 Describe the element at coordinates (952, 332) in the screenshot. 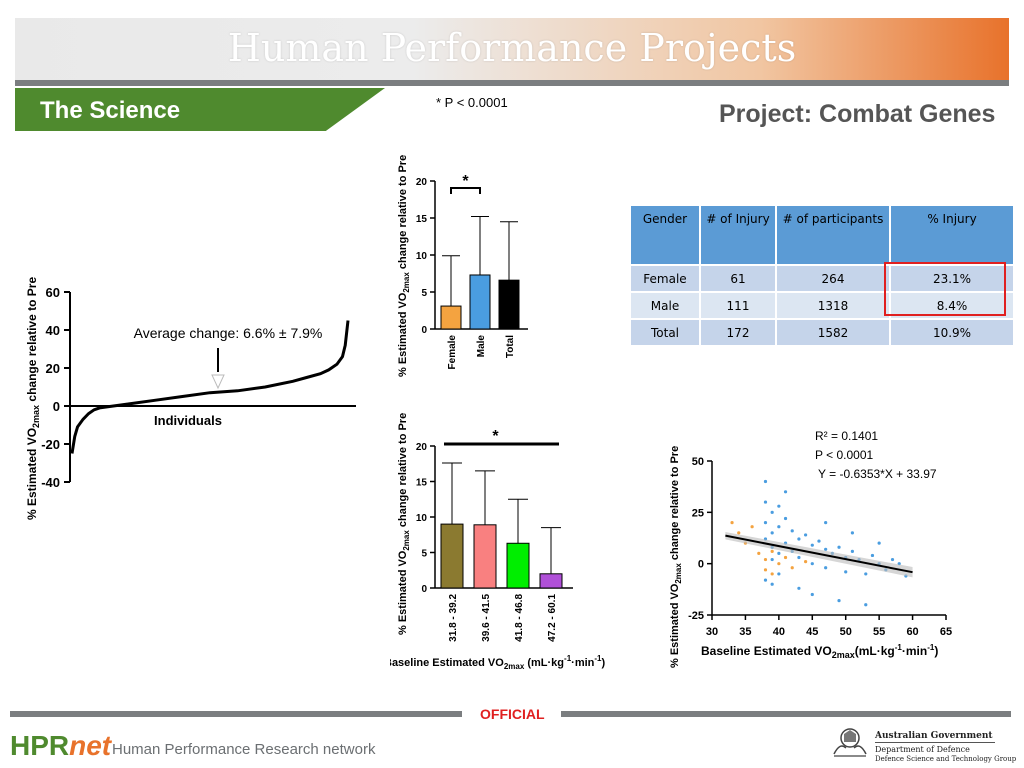

I see `table-cell: 10.9%` at that location.